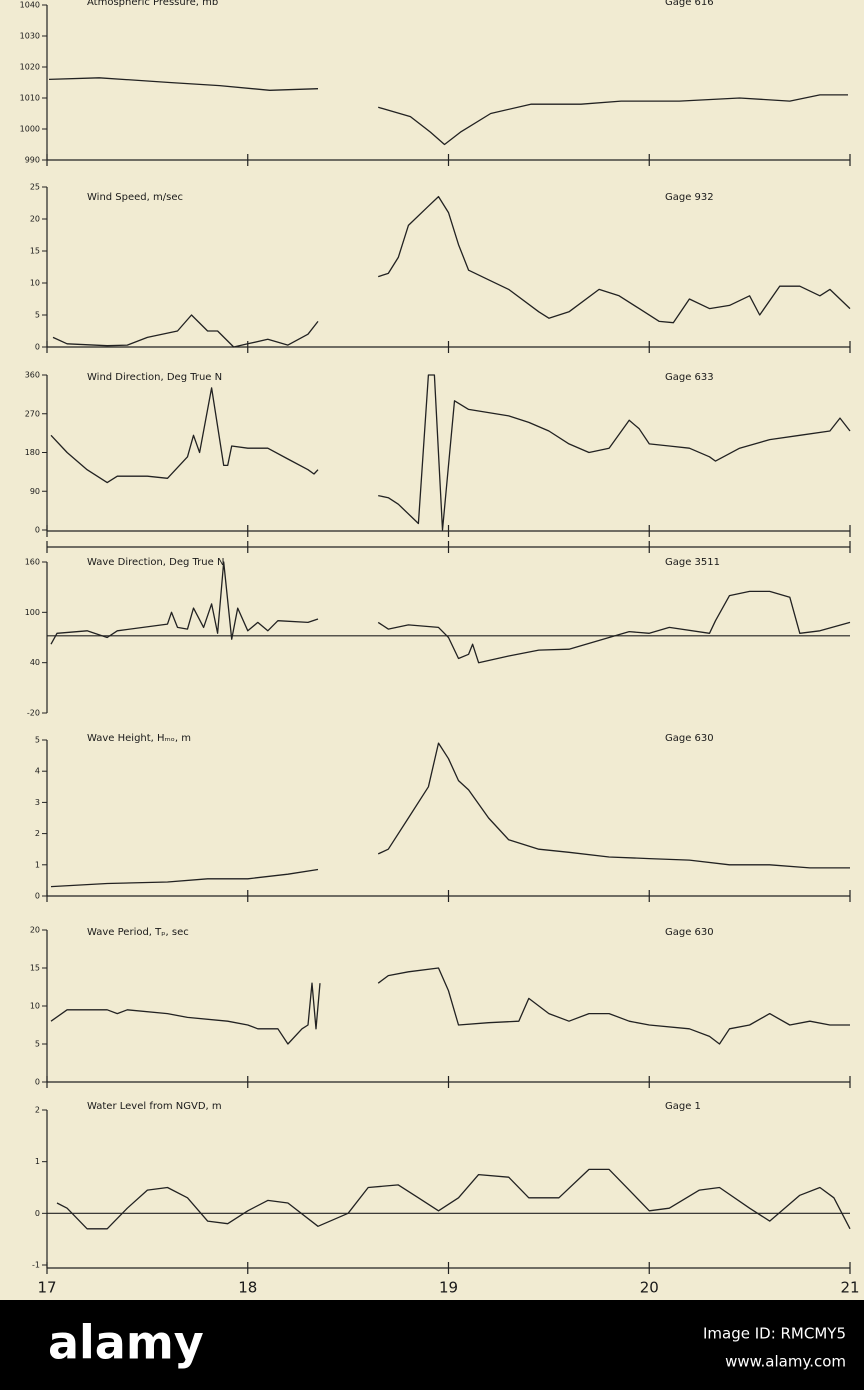 Image resolution: width=864 pixels, height=1390 pixels. I want to click on y-tick-label: 90, so click(35, 491).